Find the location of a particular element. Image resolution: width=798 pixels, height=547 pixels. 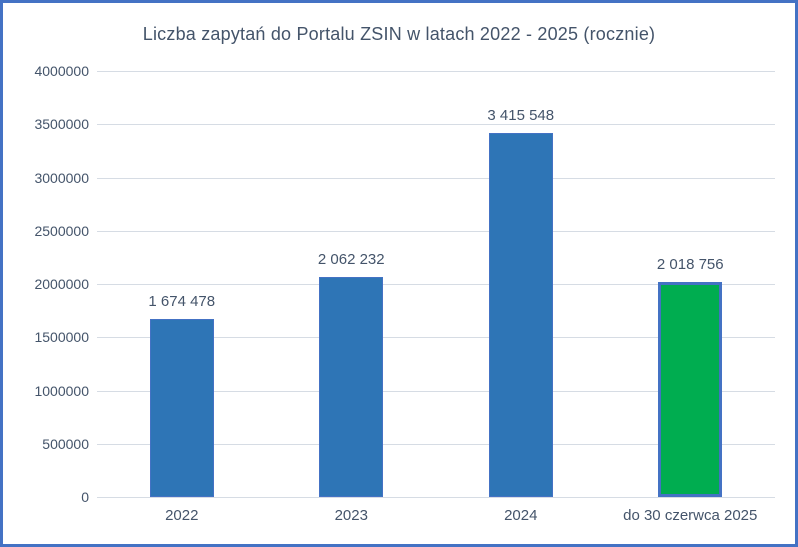

bar-2024 is located at coordinates (520, 315).